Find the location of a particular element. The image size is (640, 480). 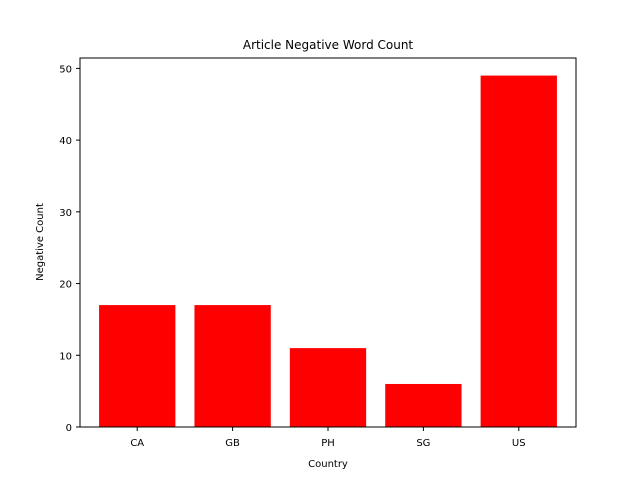

y-tick-label: 40 is located at coordinates (65, 141).